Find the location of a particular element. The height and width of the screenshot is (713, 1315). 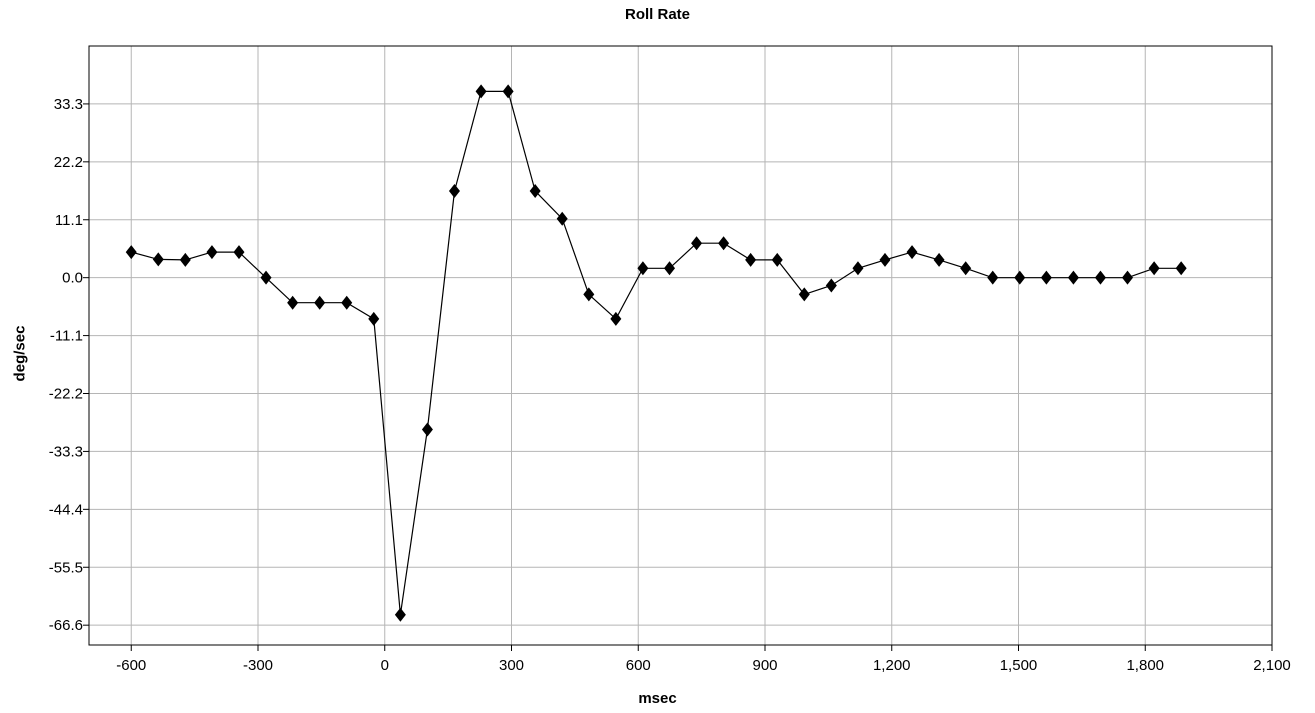

x-tick-label: -300 is located at coordinates (258, 665).